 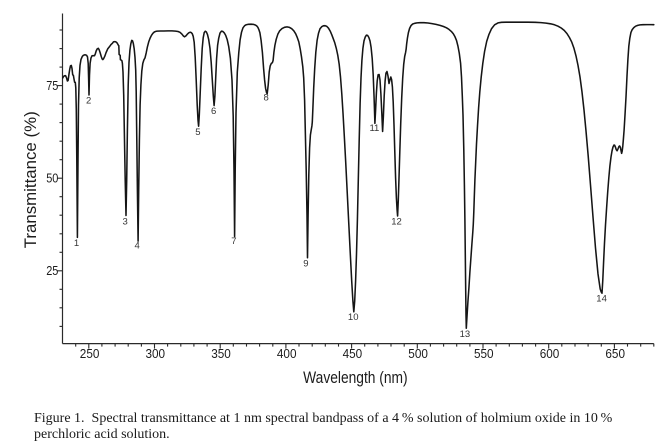 I want to click on svg-text: 3, so click(x=125, y=221).